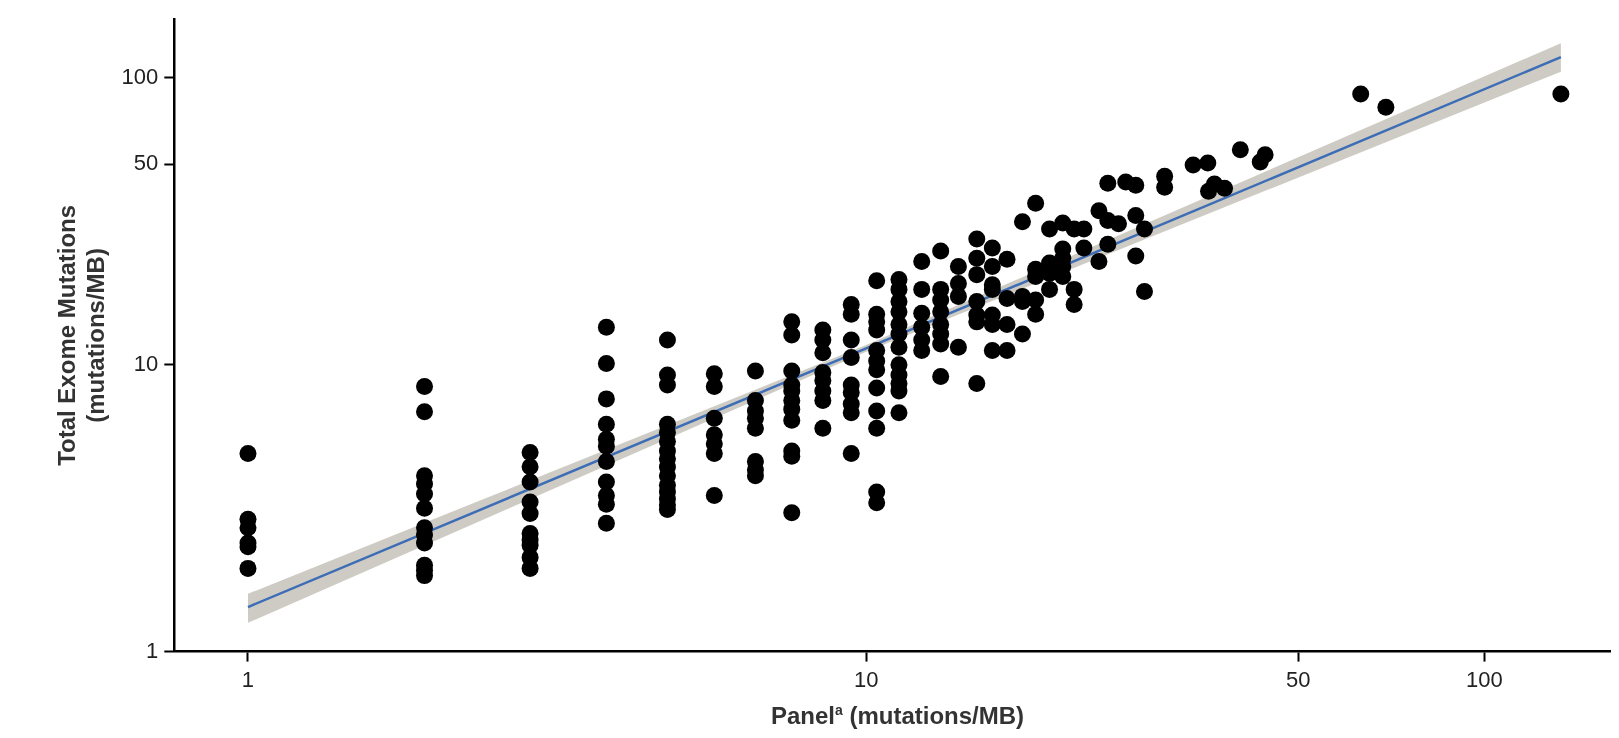  What do you see at coordinates (152, 650) in the screenshot?
I see `y-tick-label: 1` at bounding box center [152, 650].